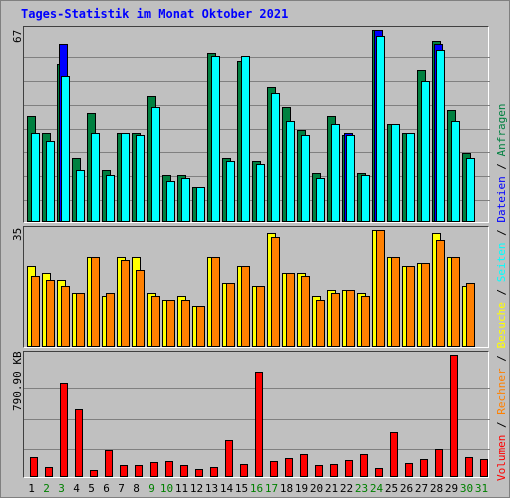 This screenshot has height=500, width=512. I want to click on x-tick-label: 8, so click(136, 488).